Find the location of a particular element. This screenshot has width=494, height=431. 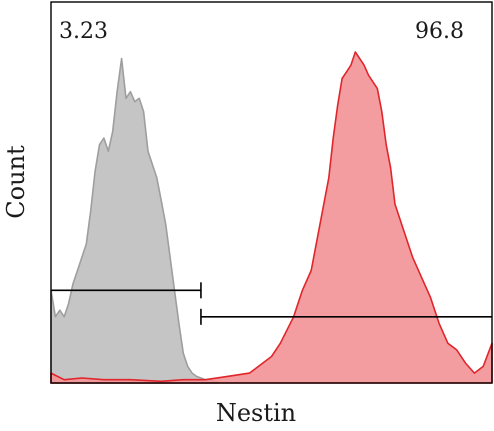

y-axis-label: Count is located at coordinates (16, 182).